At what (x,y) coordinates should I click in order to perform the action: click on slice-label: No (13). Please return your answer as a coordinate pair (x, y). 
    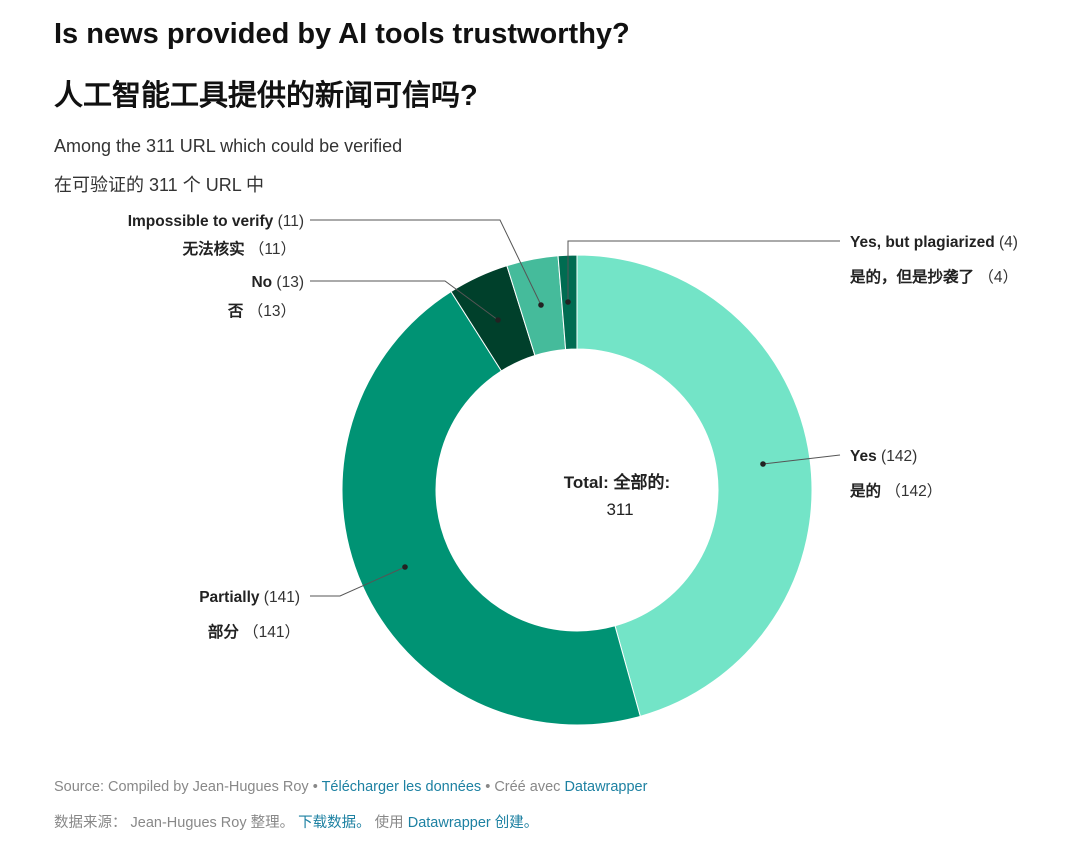
    Looking at the image, I should click on (277, 282).